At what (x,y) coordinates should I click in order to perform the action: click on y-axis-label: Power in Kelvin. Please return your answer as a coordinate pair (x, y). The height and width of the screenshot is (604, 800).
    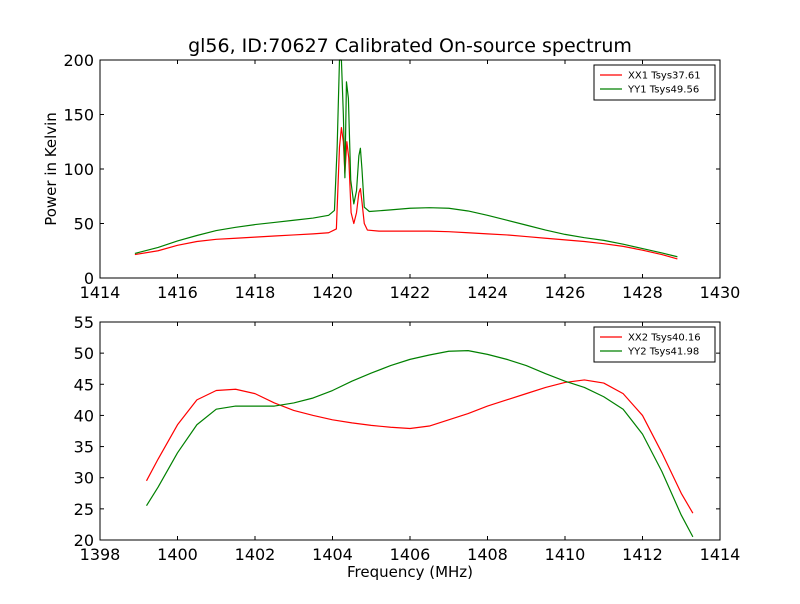
    Looking at the image, I should click on (51, 169).